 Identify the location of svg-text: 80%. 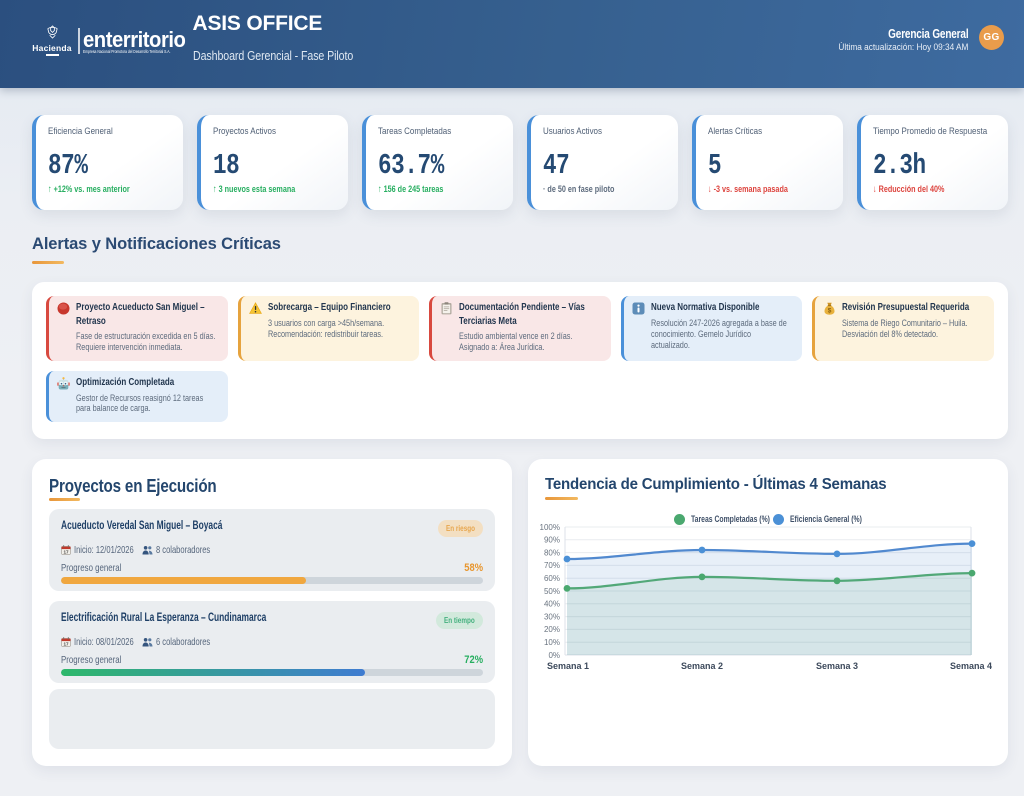
(552, 553).